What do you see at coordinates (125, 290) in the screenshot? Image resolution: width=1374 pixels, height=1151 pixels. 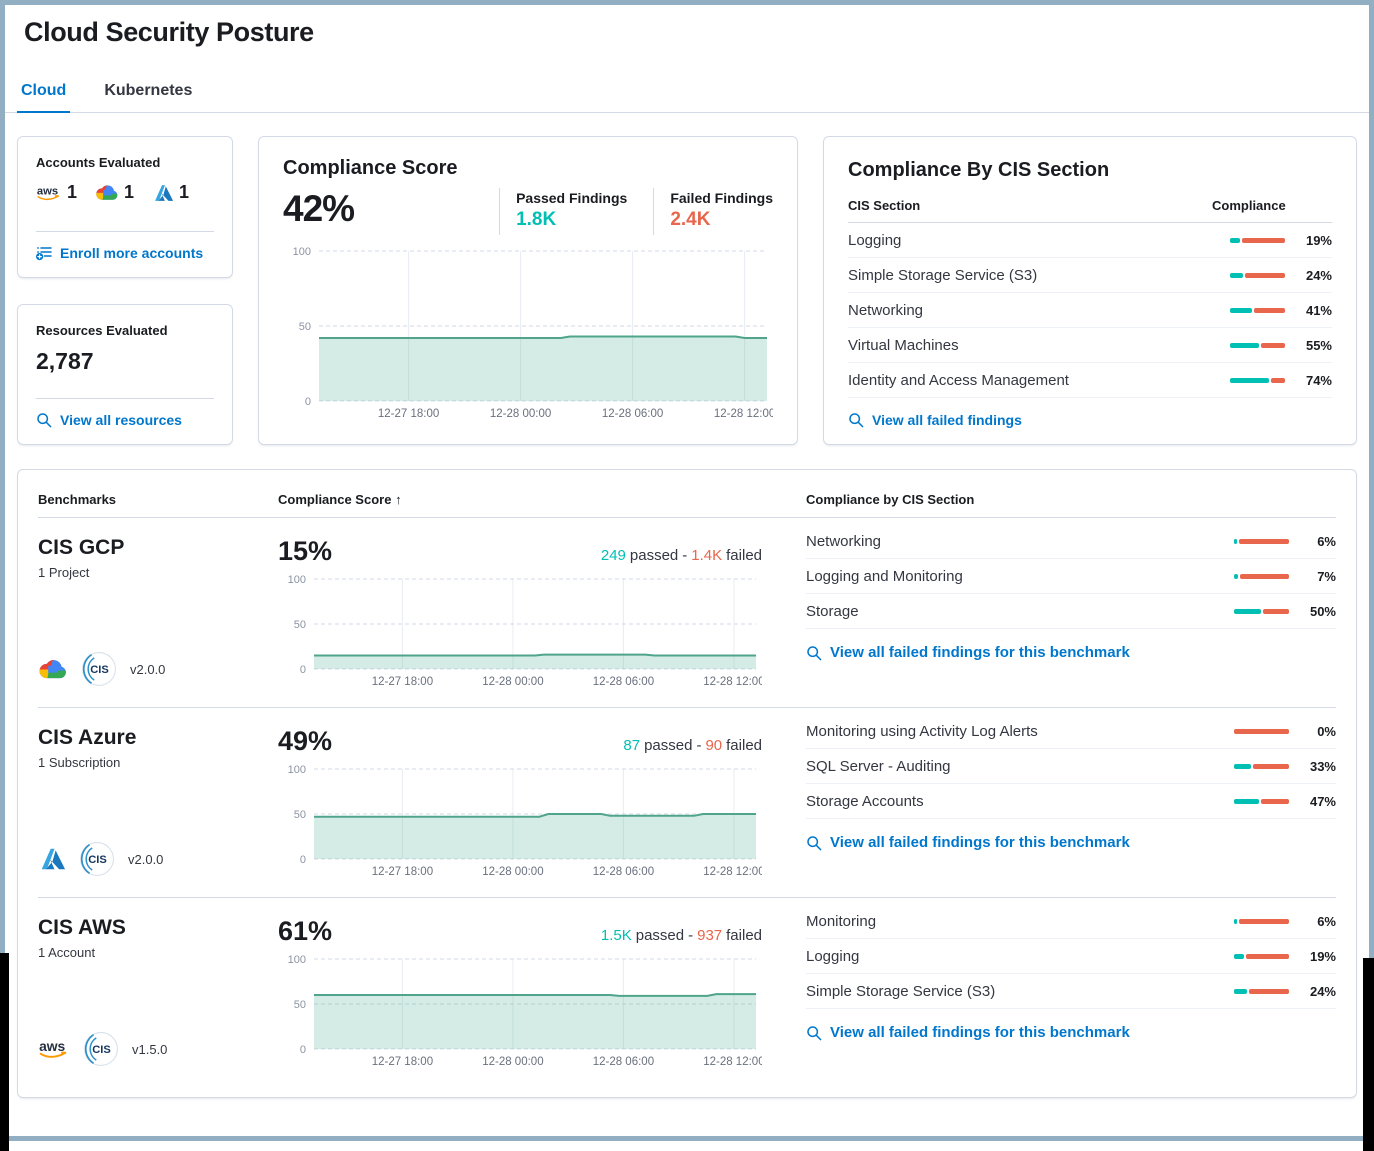 I see `summary-left-column: Accounts Evaluated 1 1 1 Enroll more a` at bounding box center [125, 290].